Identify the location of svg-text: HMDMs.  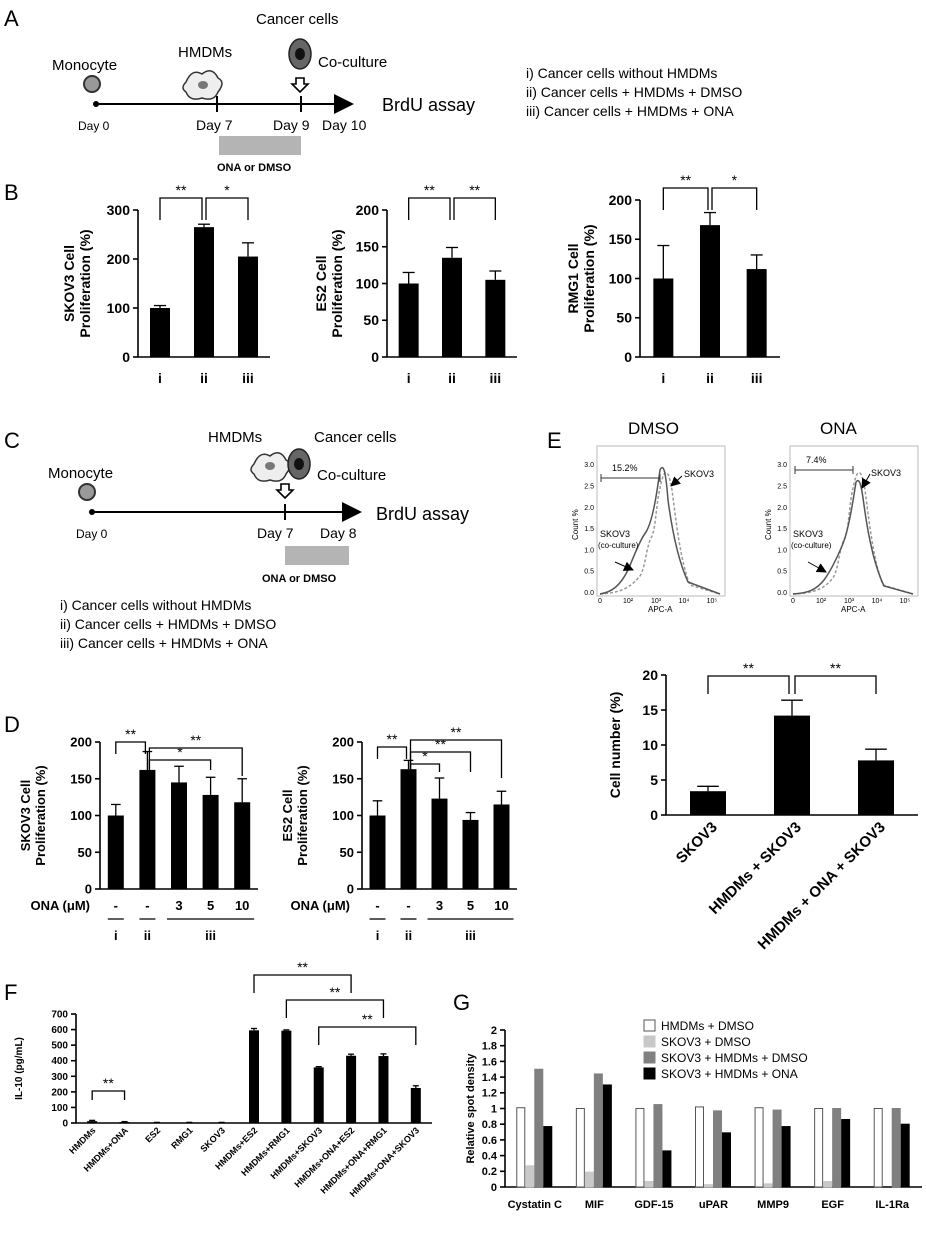
(235, 437).